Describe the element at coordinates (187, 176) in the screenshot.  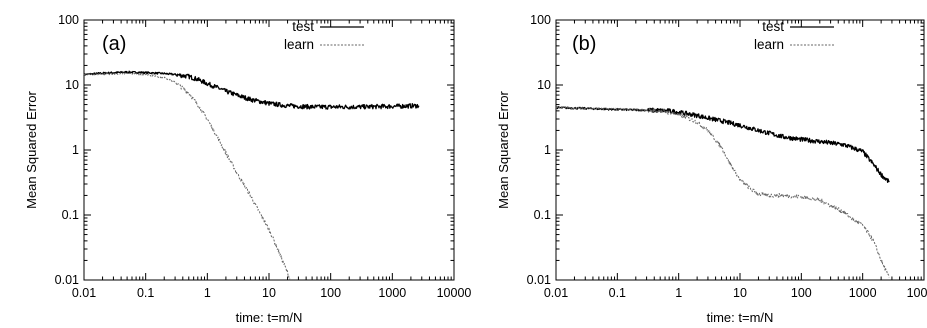
I see `series-line-learn` at that location.